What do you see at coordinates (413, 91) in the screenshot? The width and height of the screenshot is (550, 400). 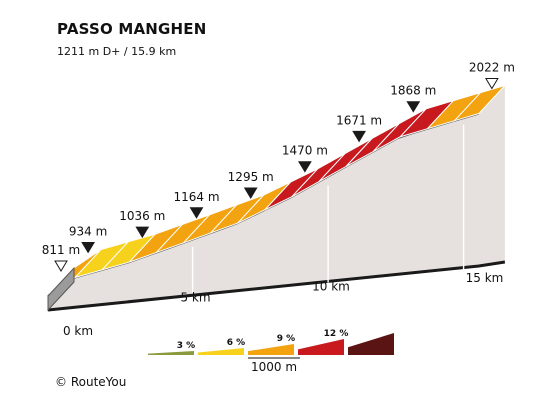 I see `checkpoint-elevation-label: 1868 m` at bounding box center [413, 91].